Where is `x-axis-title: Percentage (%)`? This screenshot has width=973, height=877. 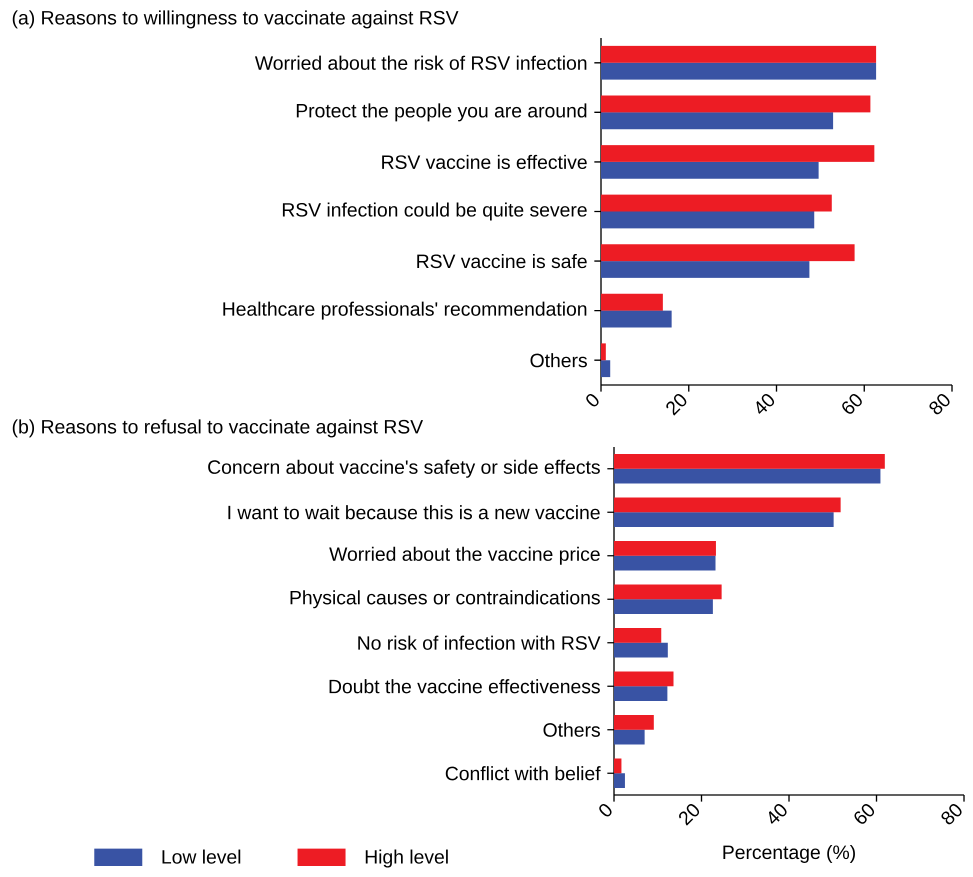
x-axis-title: Percentage (%) is located at coordinates (789, 853).